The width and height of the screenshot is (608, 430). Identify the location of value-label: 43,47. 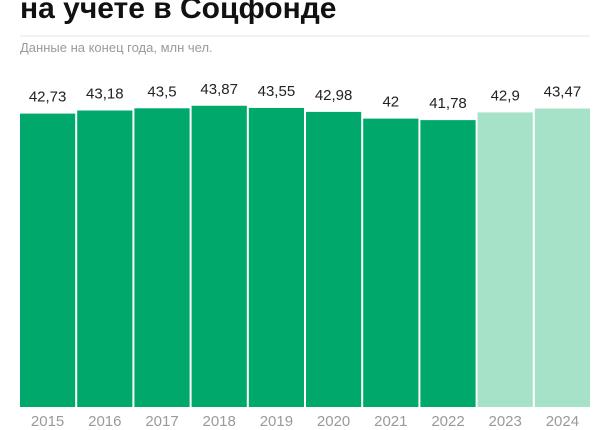
(563, 92).